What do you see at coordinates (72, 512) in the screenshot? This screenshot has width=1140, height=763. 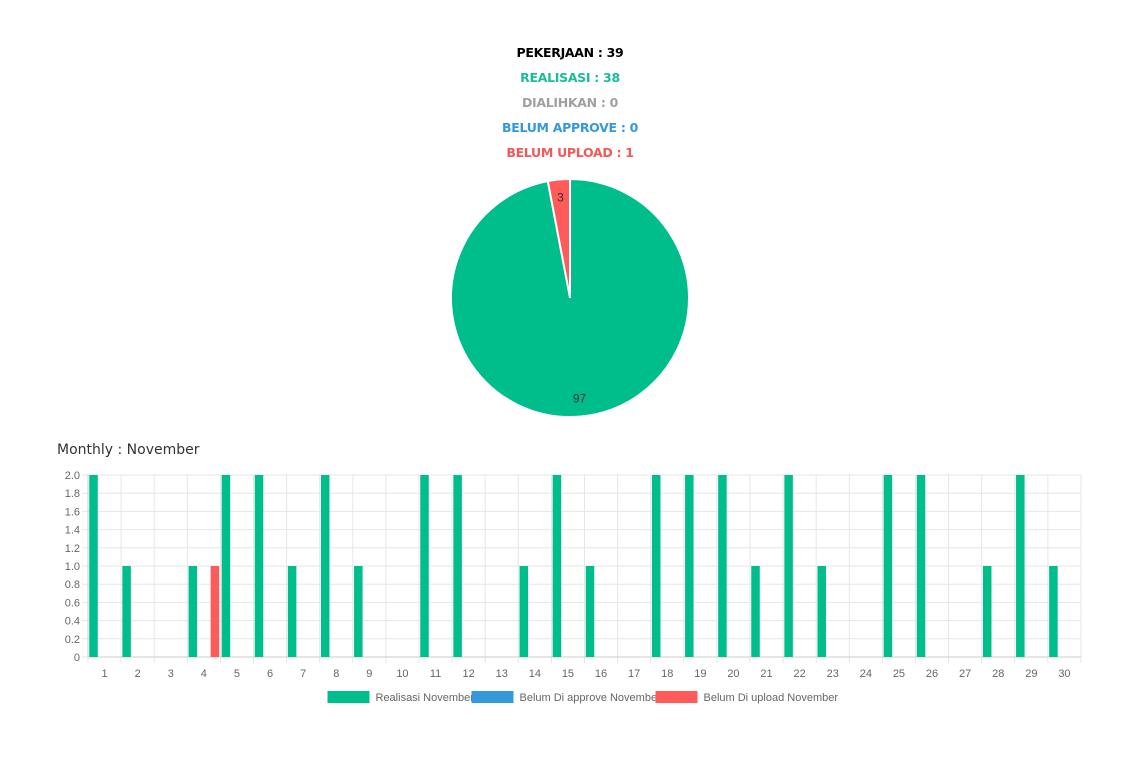 I see `y-tick-label: 1.6` at bounding box center [72, 512].